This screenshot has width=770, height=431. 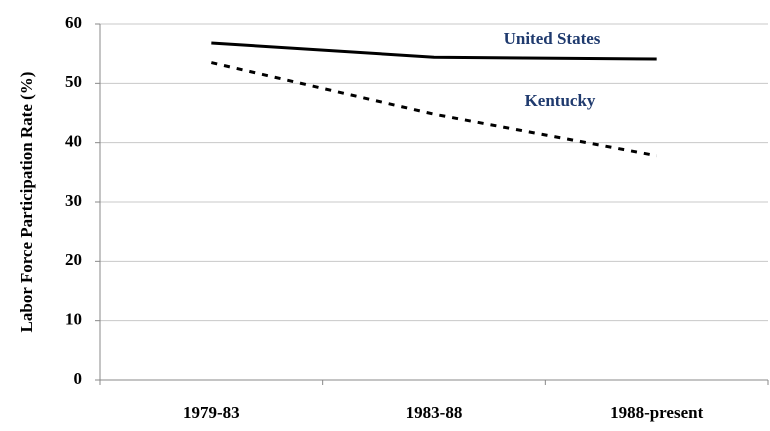 I want to click on x-tick-label: 1988-present, so click(x=657, y=412).